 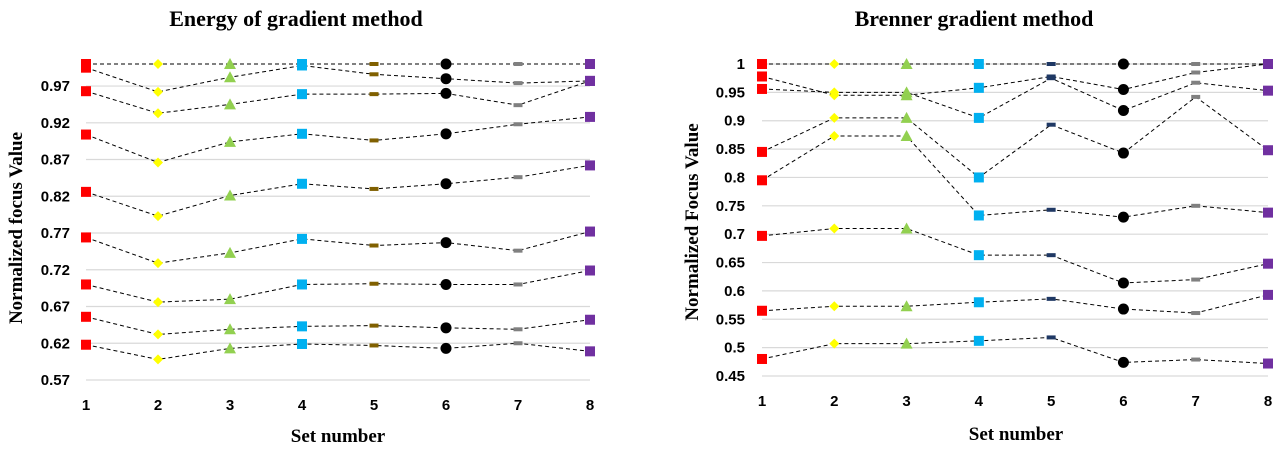 What do you see at coordinates (979, 401) in the screenshot?
I see `x-tick-label: 4` at bounding box center [979, 401].